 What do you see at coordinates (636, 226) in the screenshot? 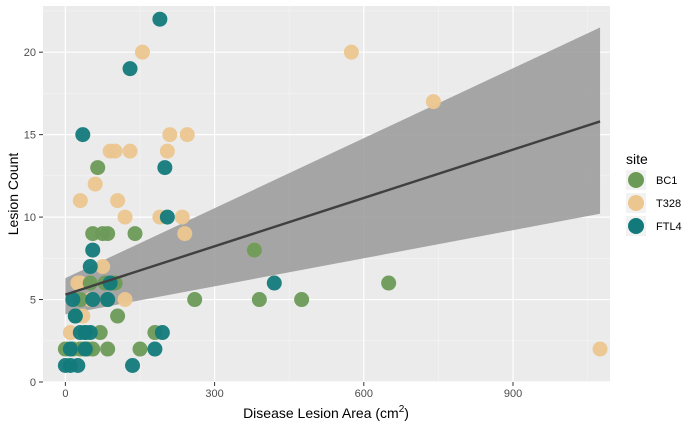
I see `legend-swatch-ftl4` at bounding box center [636, 226].